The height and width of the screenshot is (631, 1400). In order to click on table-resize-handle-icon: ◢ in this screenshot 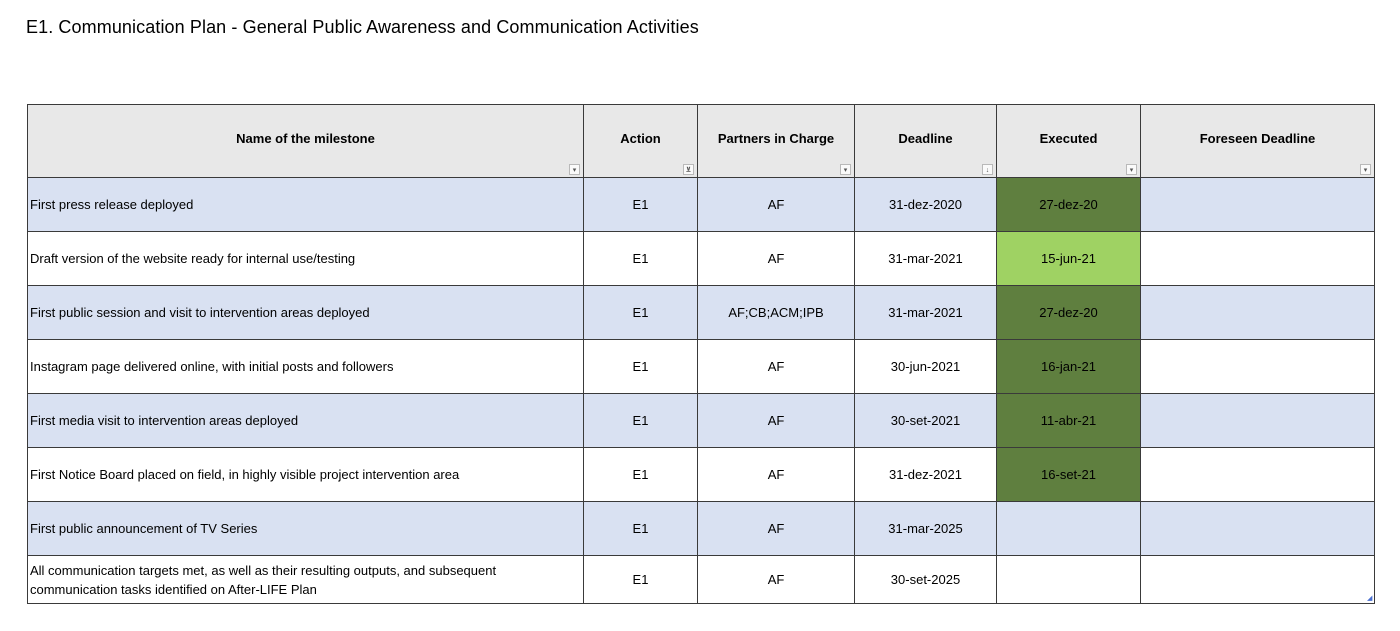, I will do `click(1370, 598)`.